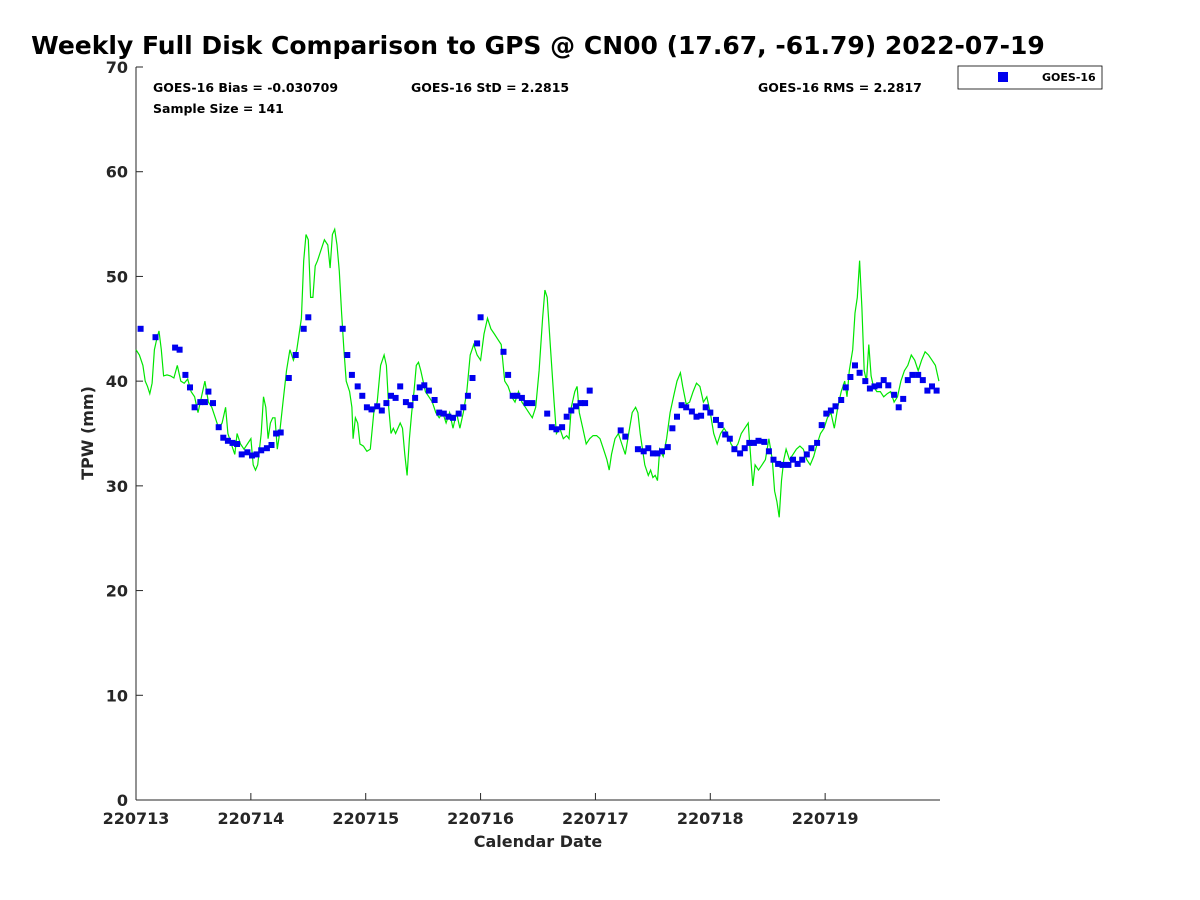 This screenshot has height=900, width=1200. Describe the element at coordinates (1003, 77) in the screenshot. I see `legend-marker-goes16` at that location.